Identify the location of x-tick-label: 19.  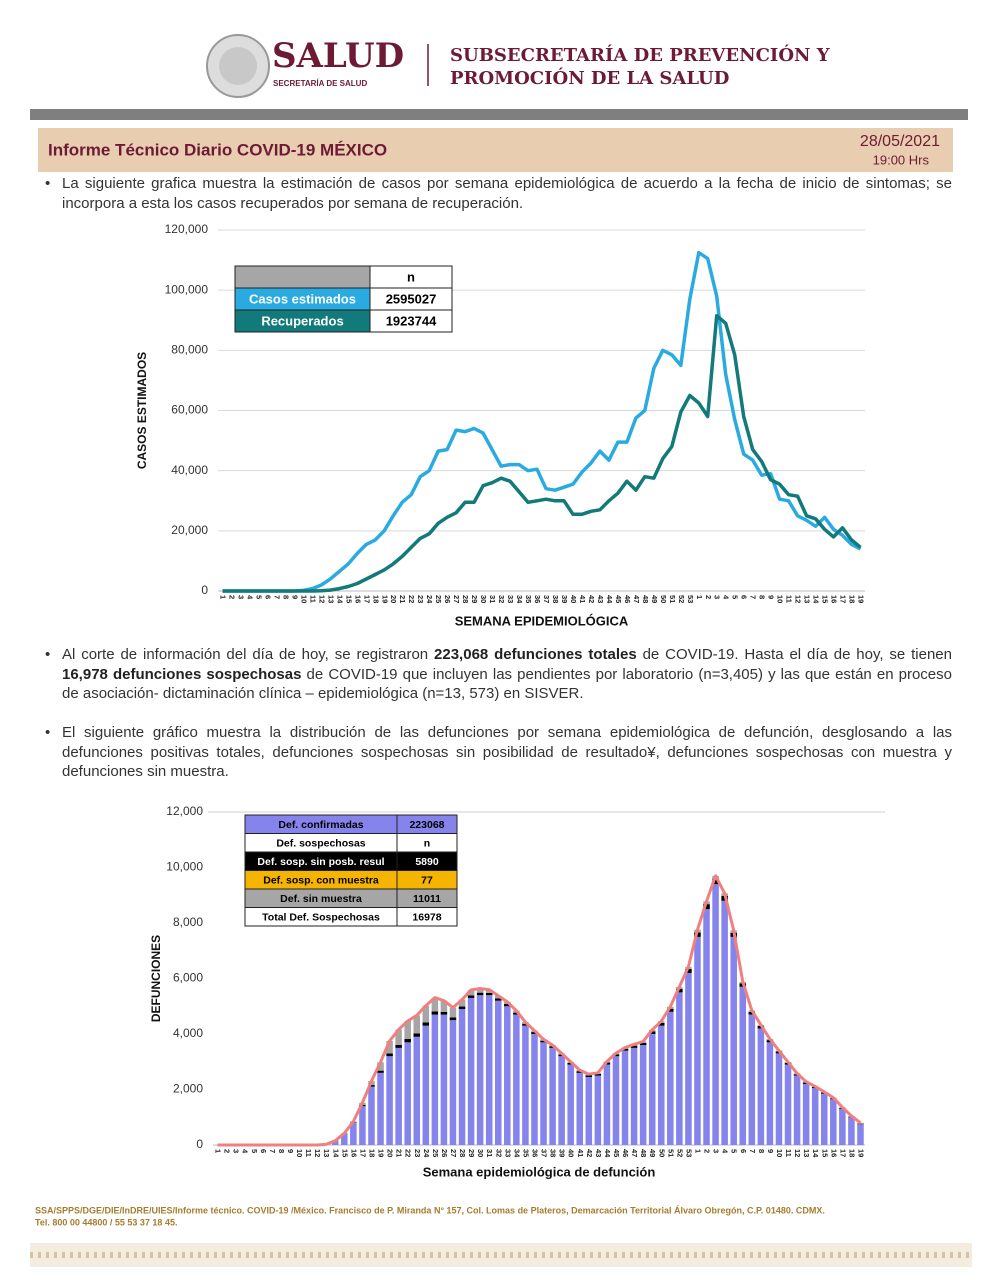
(861, 599).